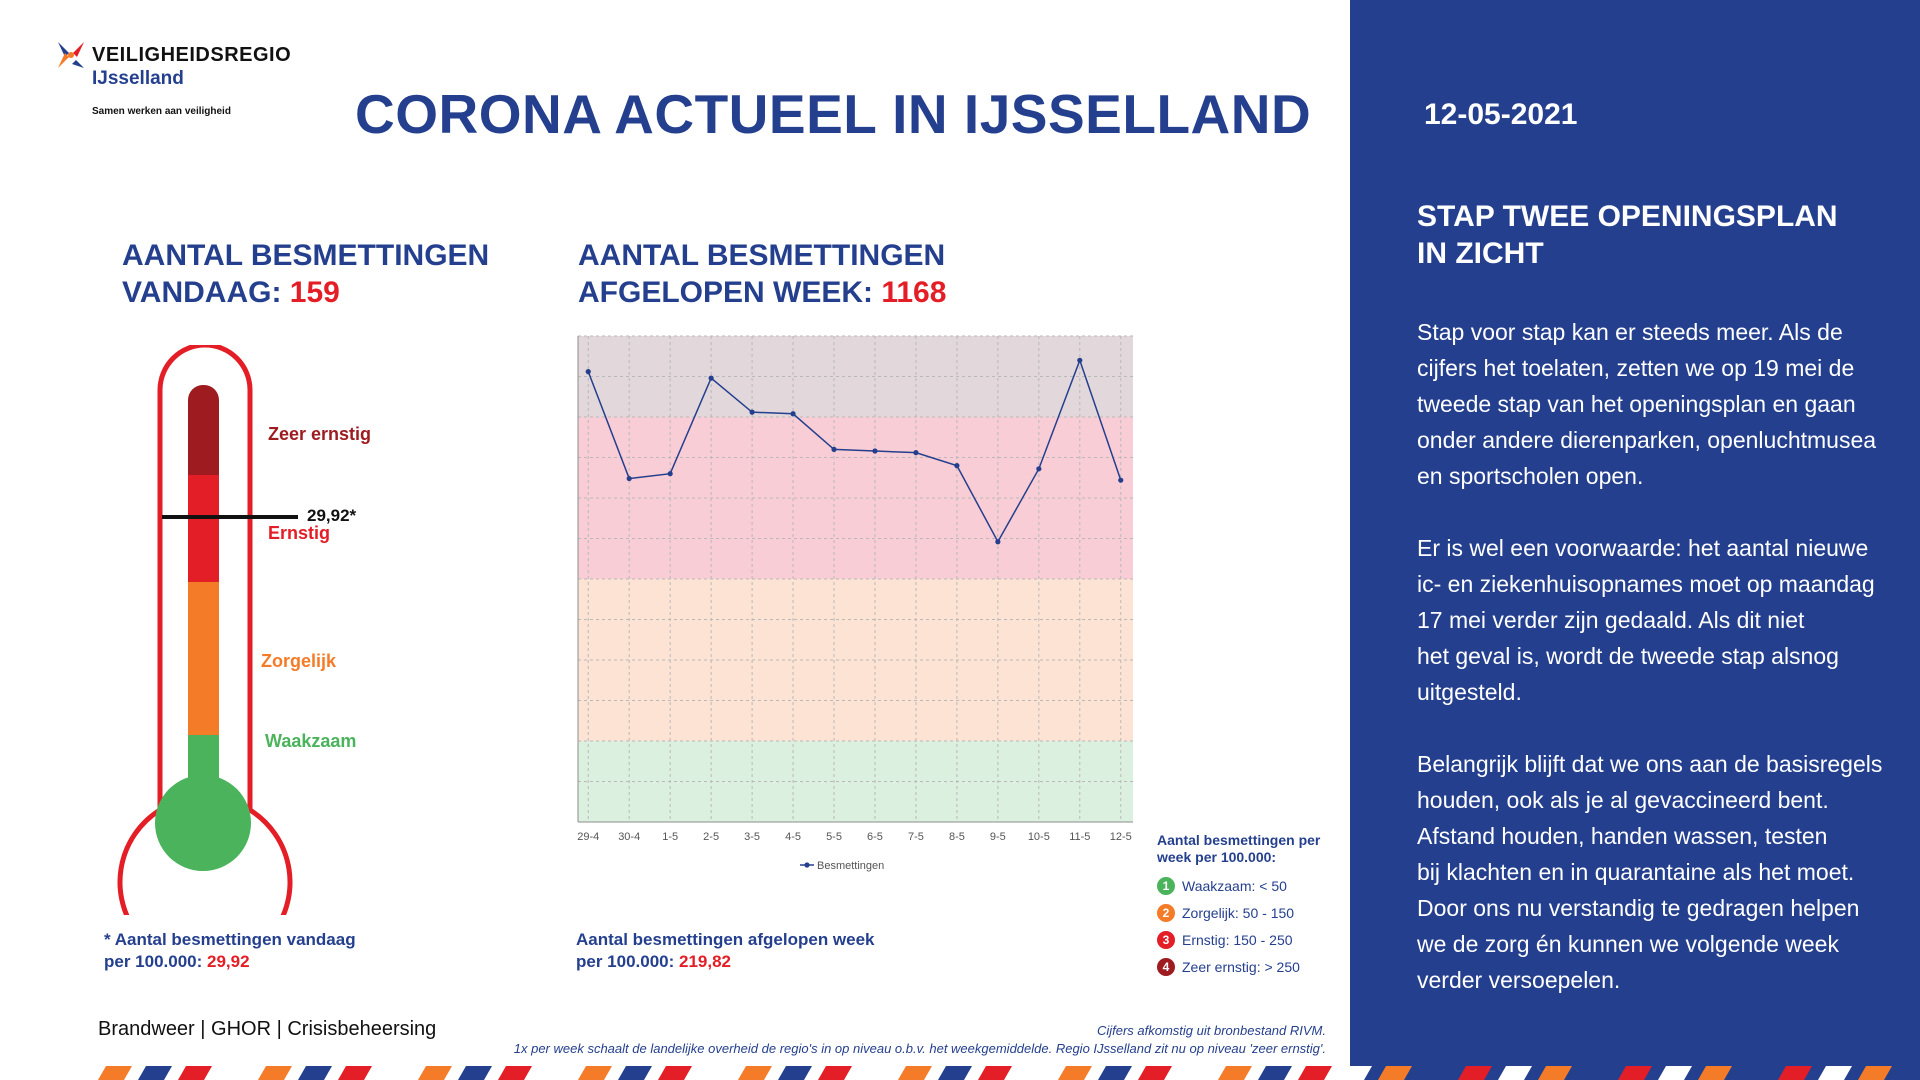  What do you see at coordinates (1166, 966) in the screenshot?
I see `legend-number-4: 4` at bounding box center [1166, 966].